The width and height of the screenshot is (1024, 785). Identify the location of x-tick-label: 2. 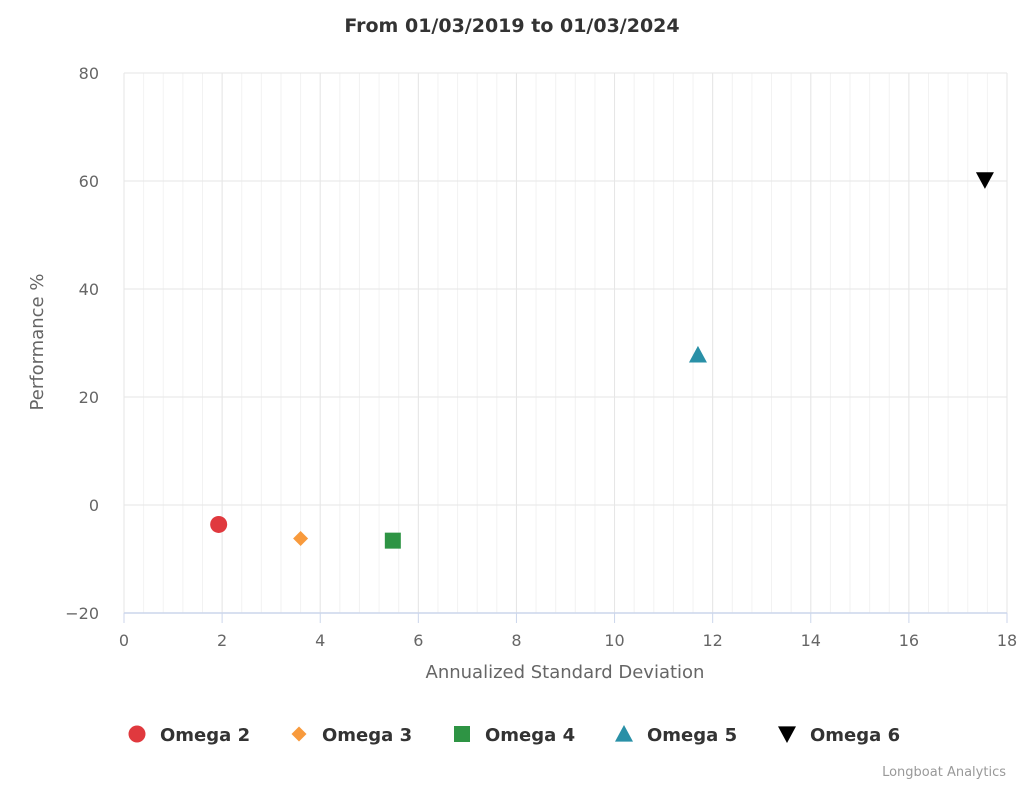
(222, 640).